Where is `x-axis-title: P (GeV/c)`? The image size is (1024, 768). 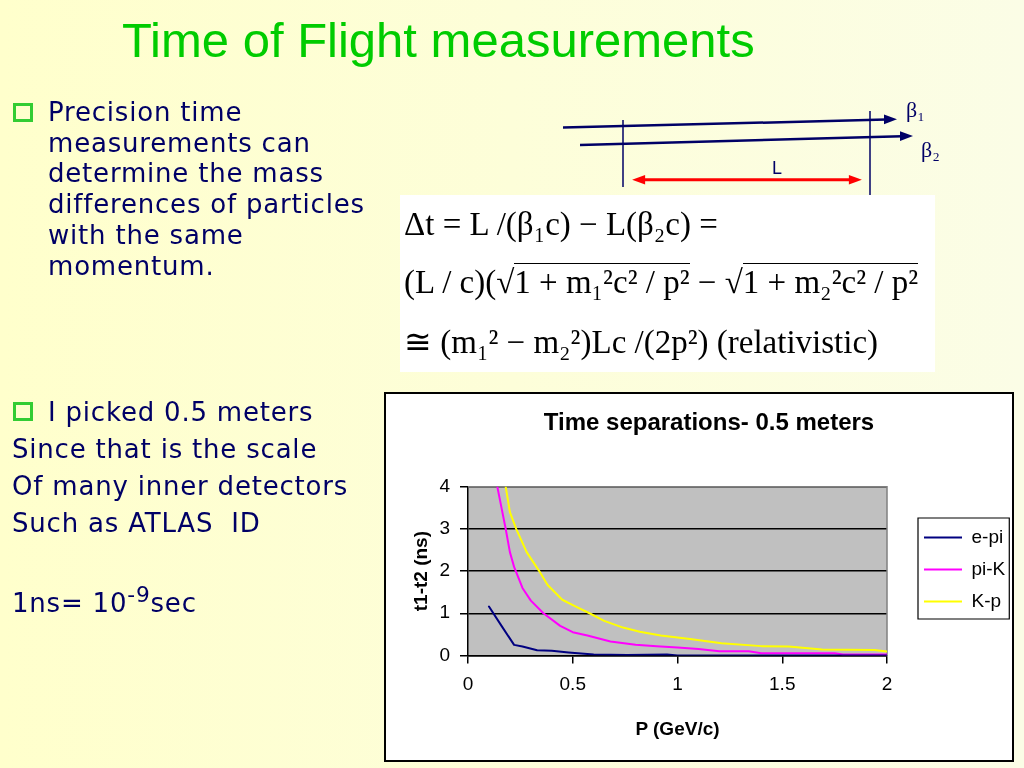 x-axis-title: P (GeV/c) is located at coordinates (677, 728).